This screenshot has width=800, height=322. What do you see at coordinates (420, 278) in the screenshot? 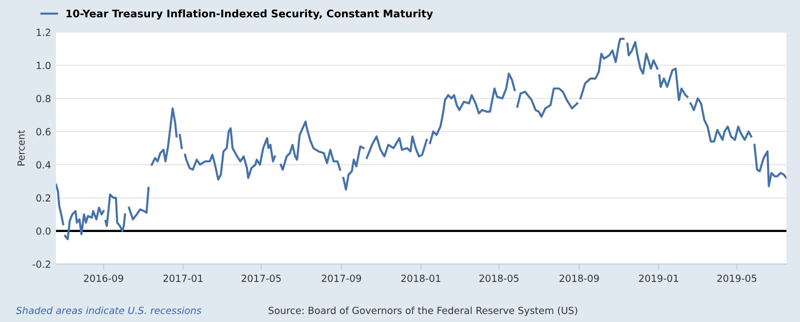
I see `x-tick-label: 2018-01` at bounding box center [420, 278].